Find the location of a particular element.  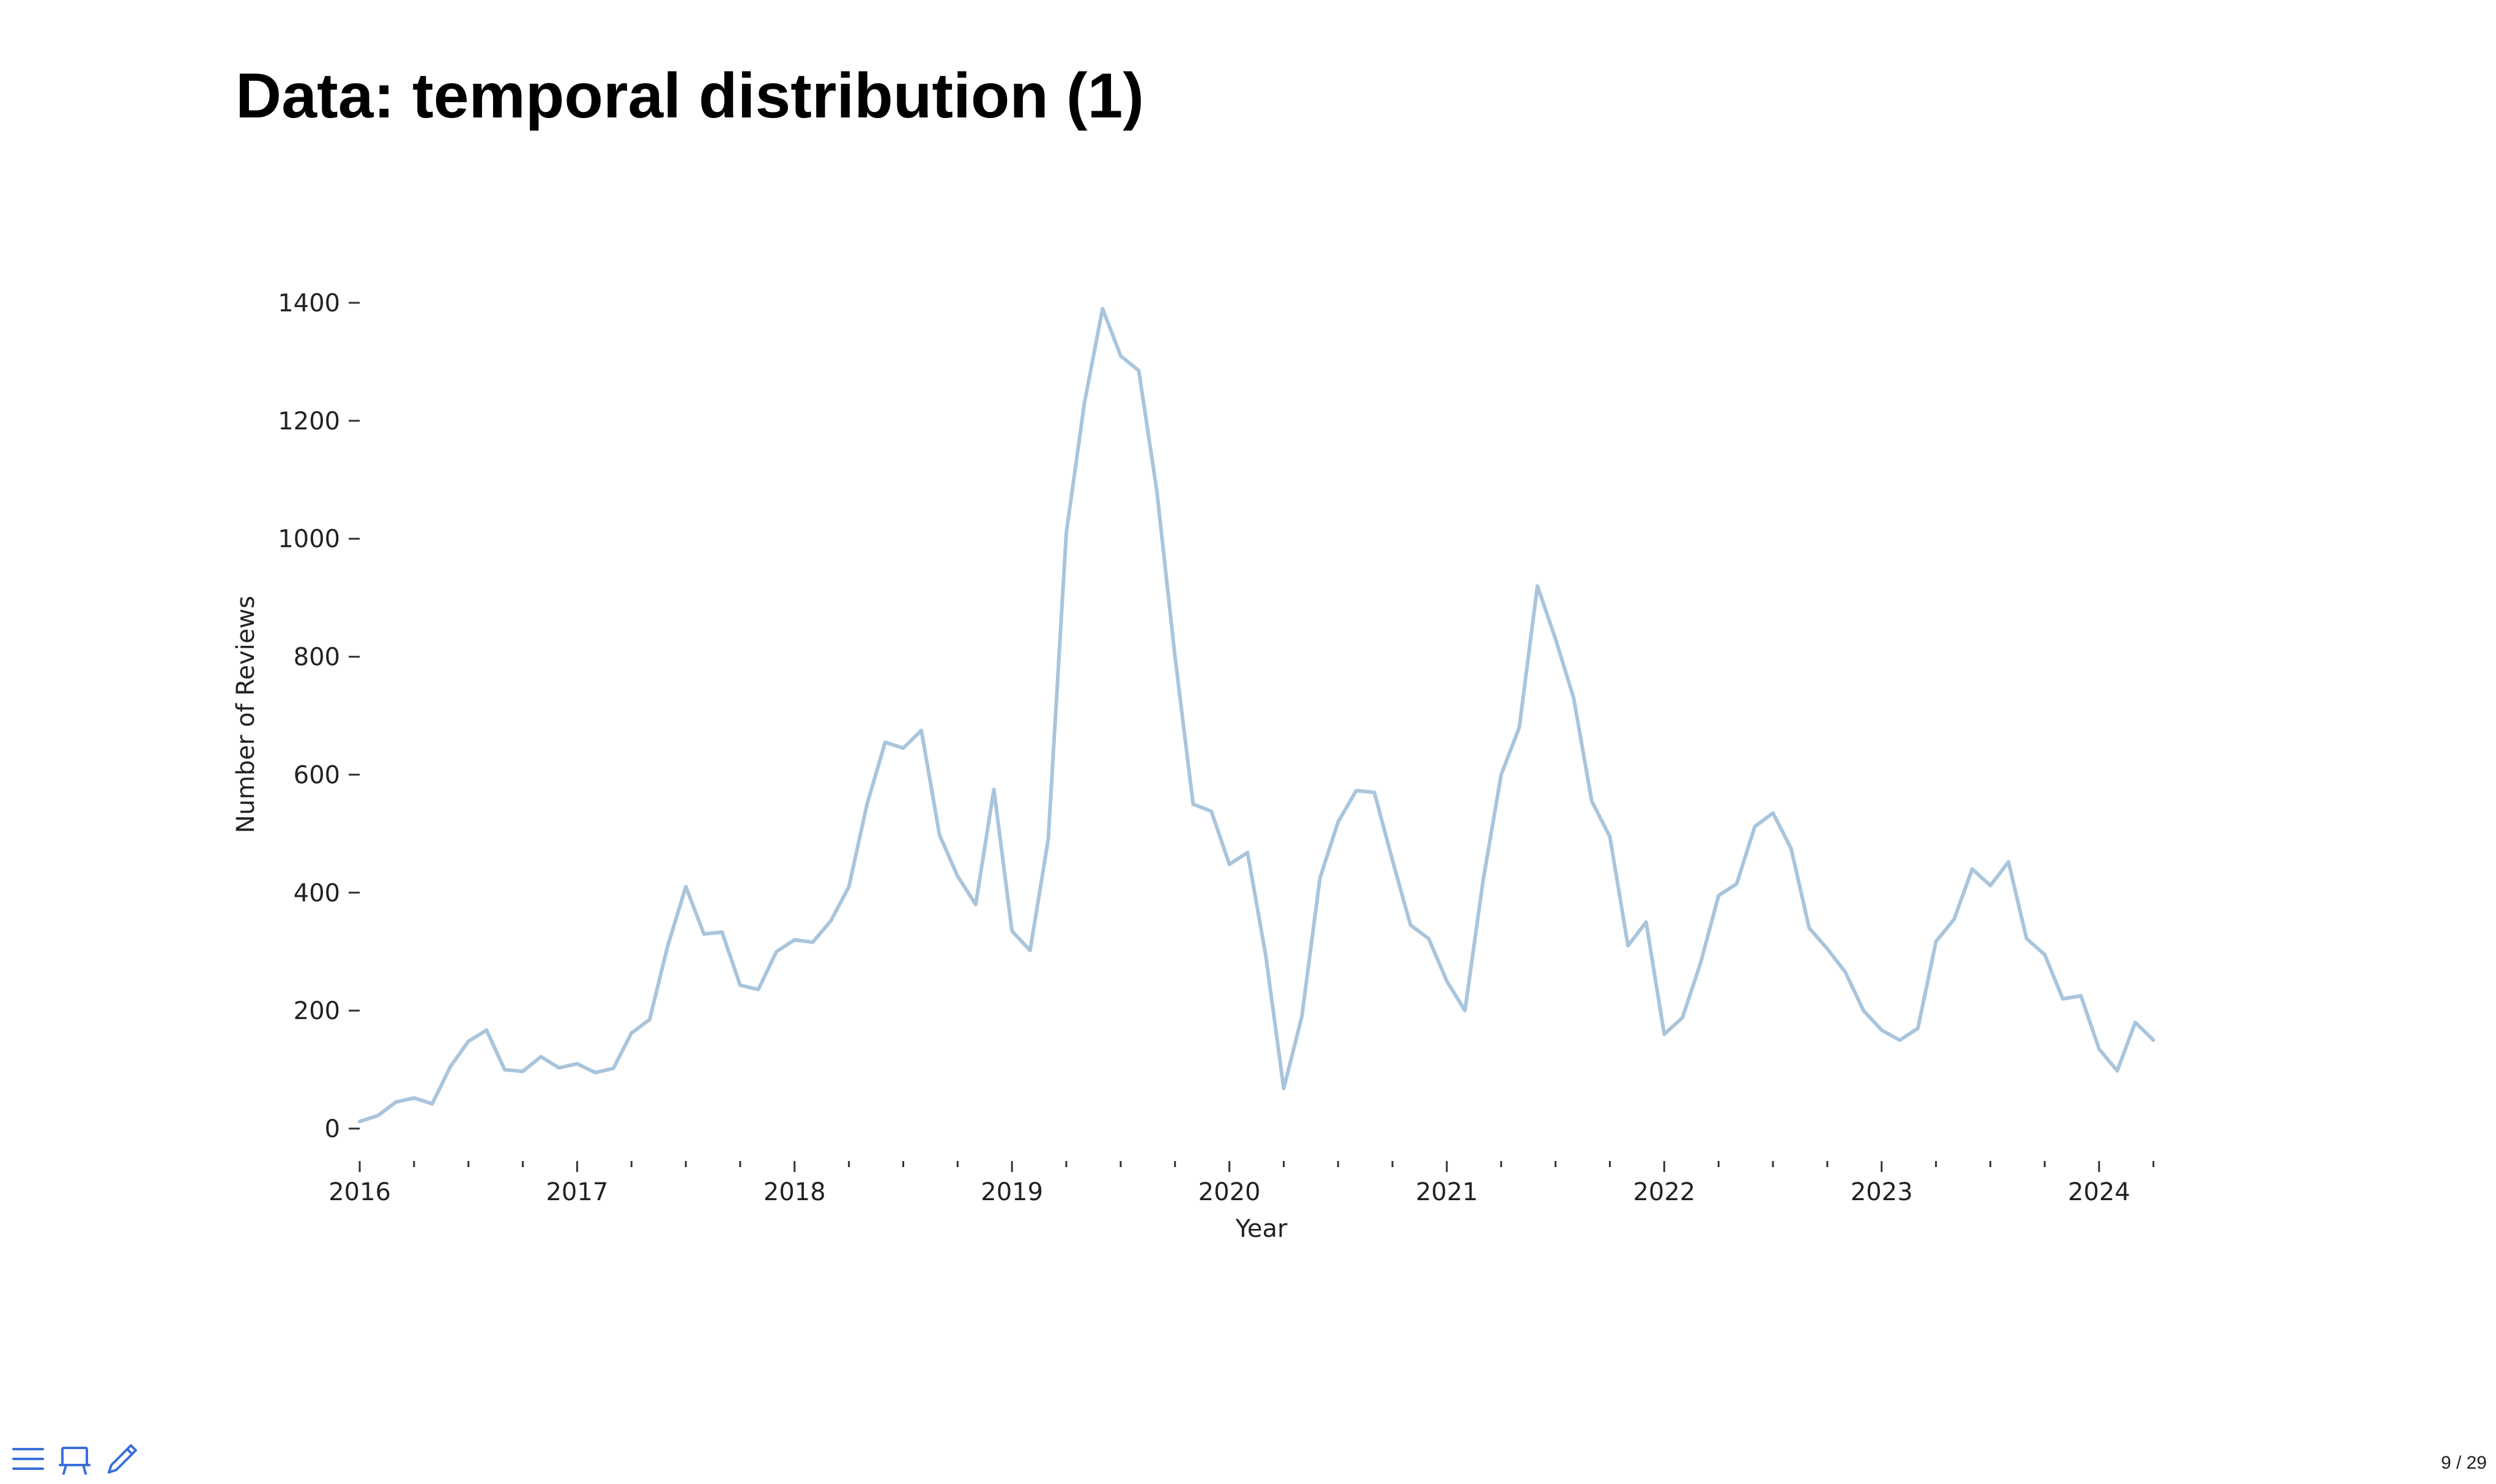

menu-button is located at coordinates (28, 1459).